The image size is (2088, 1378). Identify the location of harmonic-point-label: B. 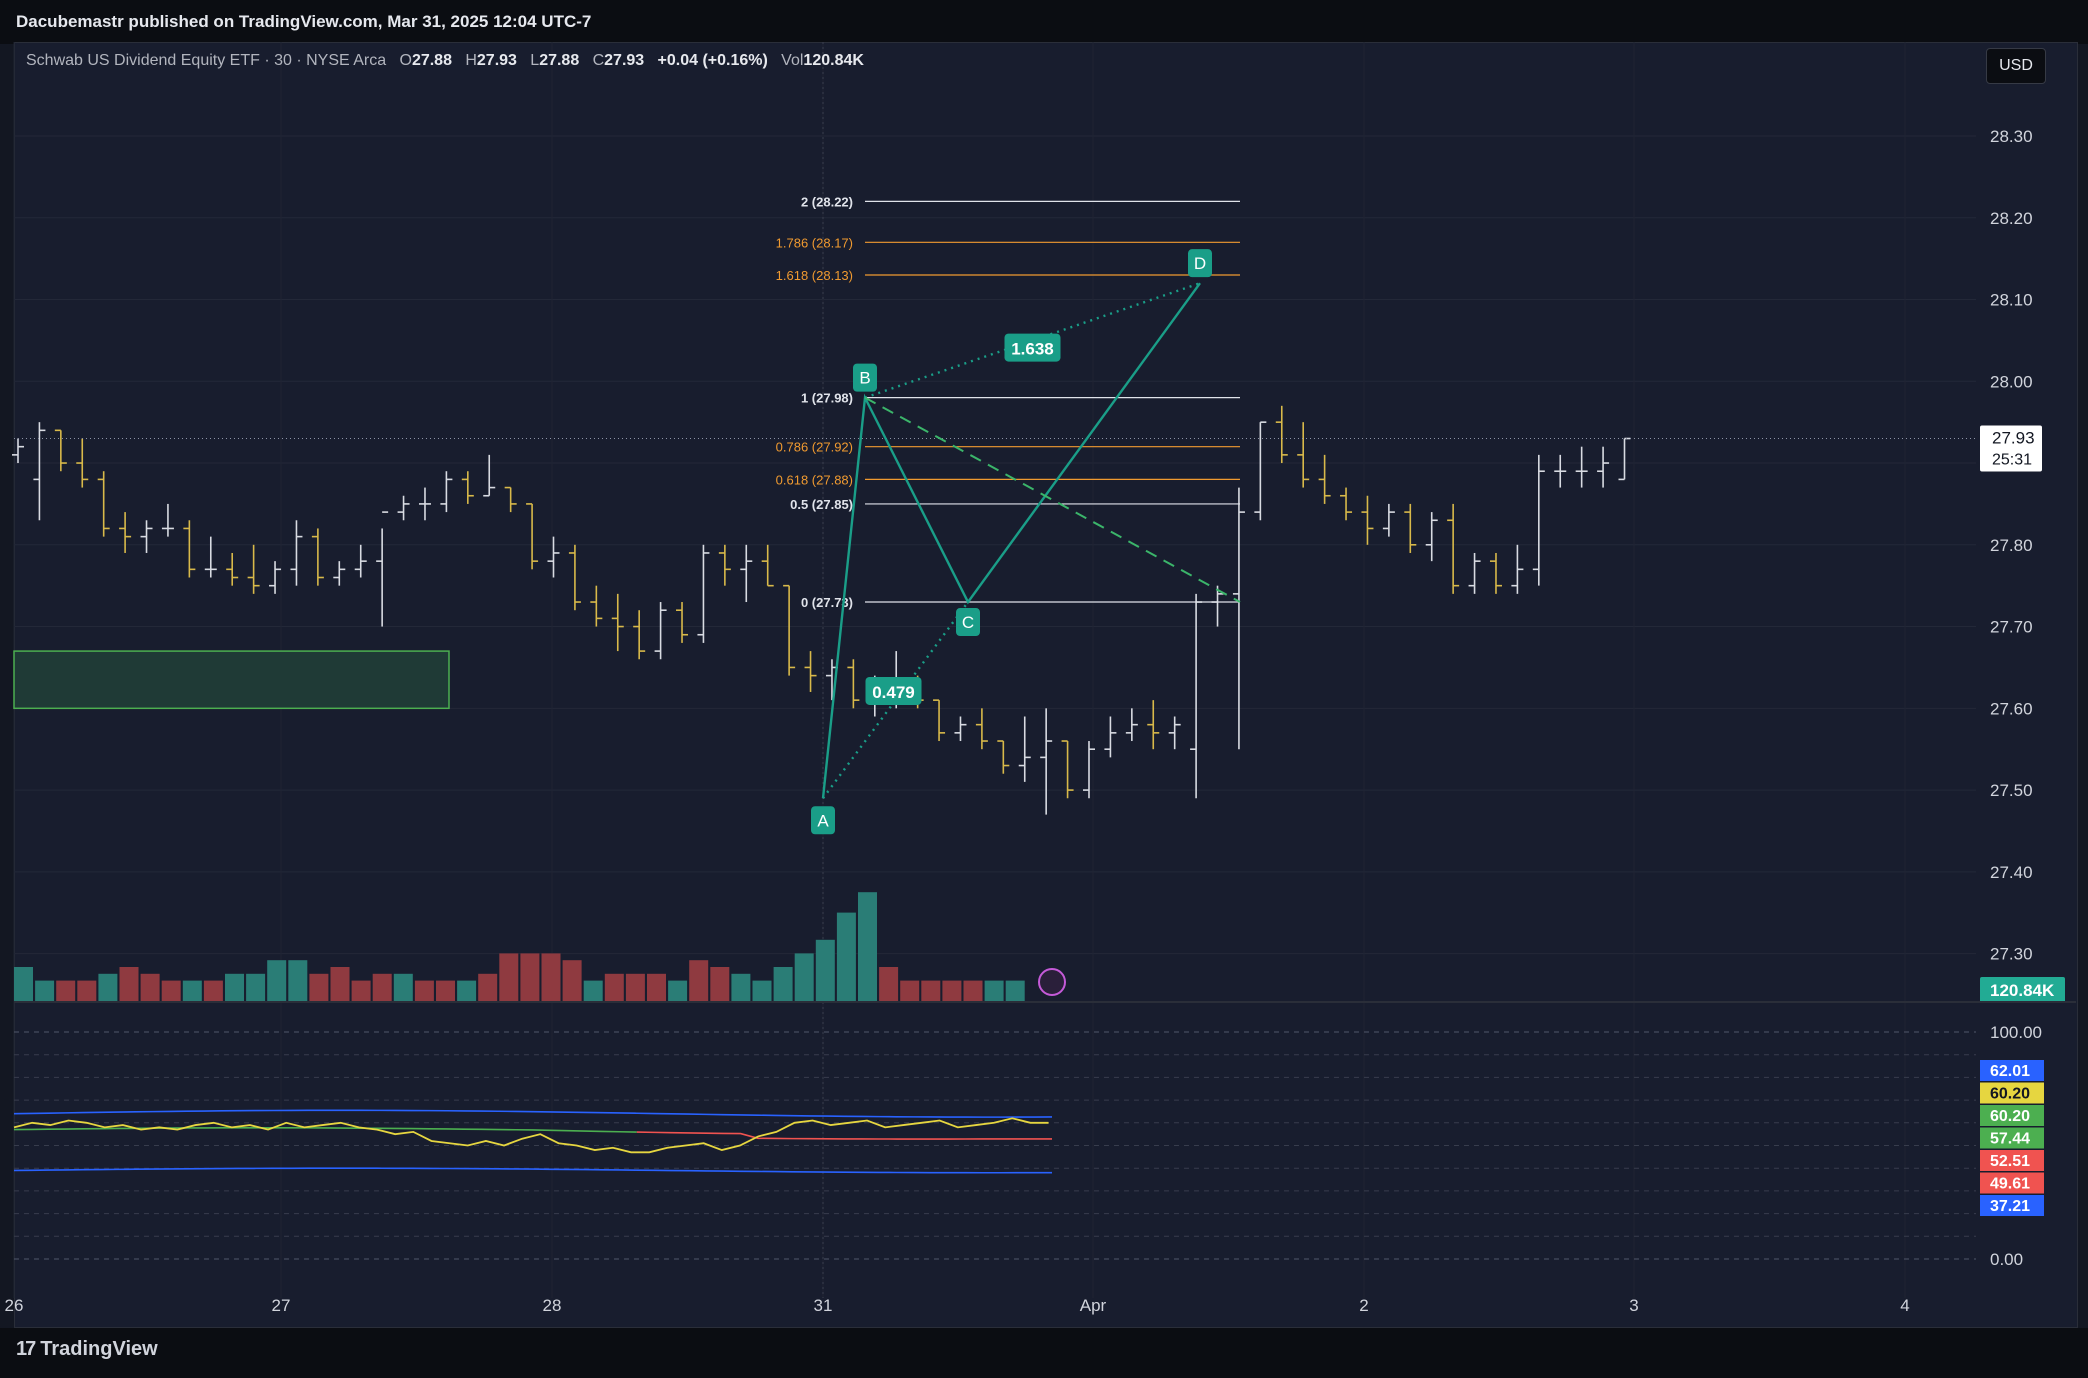
(864, 378).